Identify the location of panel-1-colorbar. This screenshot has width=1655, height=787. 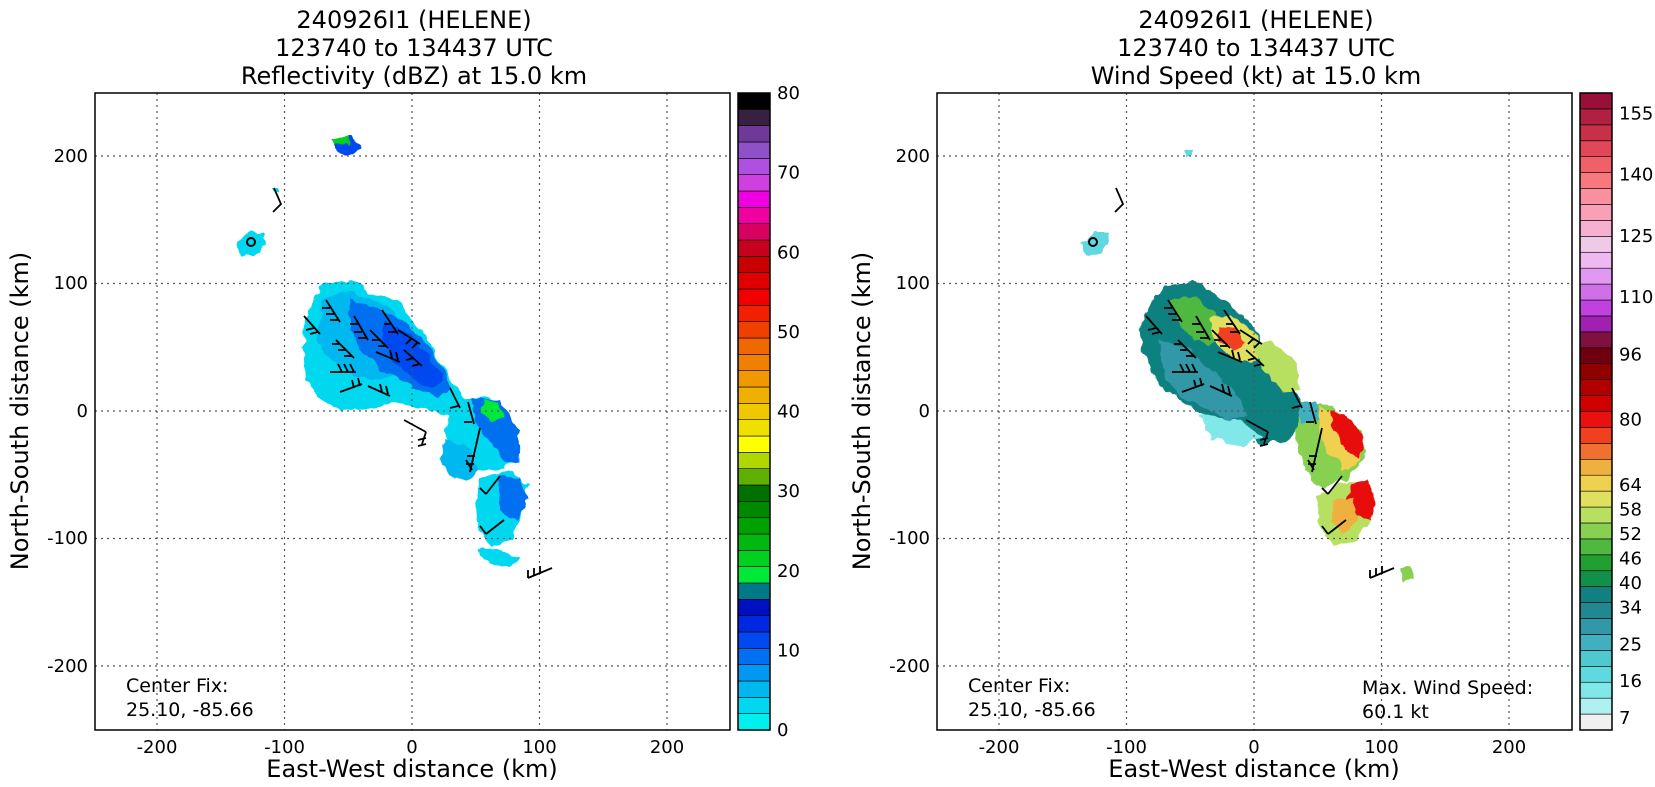
(754, 411).